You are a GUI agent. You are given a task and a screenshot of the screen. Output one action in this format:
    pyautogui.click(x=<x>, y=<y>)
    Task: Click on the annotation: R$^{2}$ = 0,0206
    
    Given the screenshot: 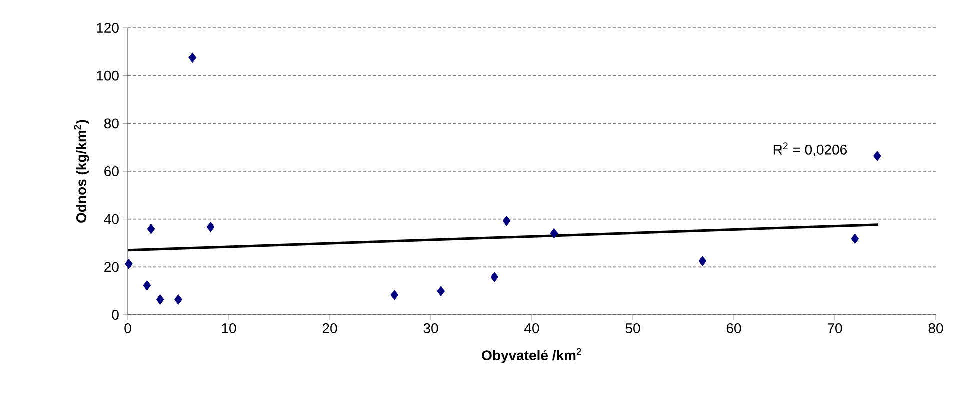 What is the action you would take?
    pyautogui.click(x=810, y=149)
    